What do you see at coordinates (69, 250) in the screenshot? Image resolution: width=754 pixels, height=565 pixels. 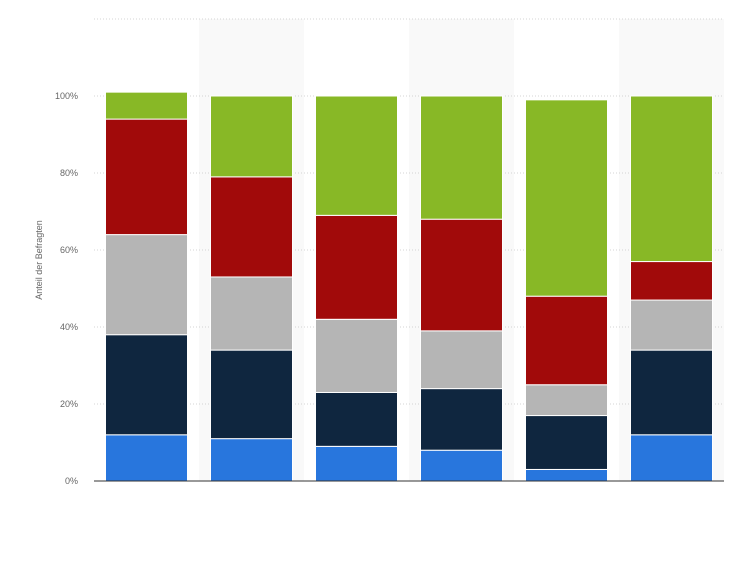 I see `y-tick-label: 60%` at bounding box center [69, 250].